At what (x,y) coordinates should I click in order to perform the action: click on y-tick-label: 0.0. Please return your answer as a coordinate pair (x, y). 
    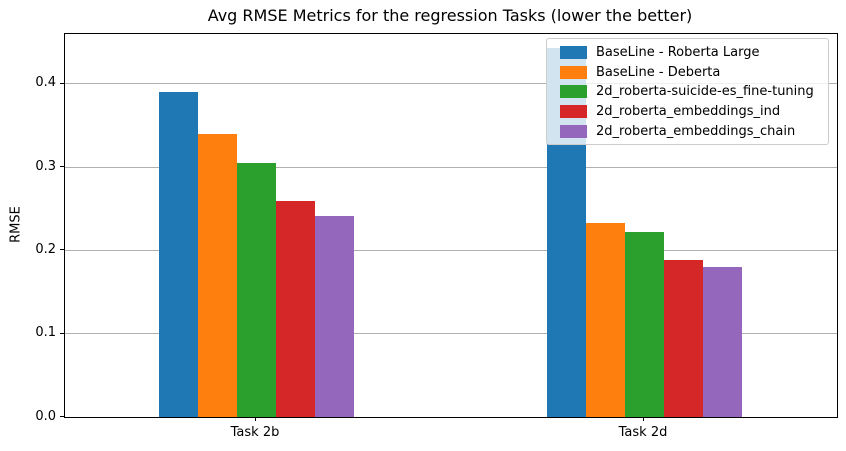
    Looking at the image, I should click on (45, 416).